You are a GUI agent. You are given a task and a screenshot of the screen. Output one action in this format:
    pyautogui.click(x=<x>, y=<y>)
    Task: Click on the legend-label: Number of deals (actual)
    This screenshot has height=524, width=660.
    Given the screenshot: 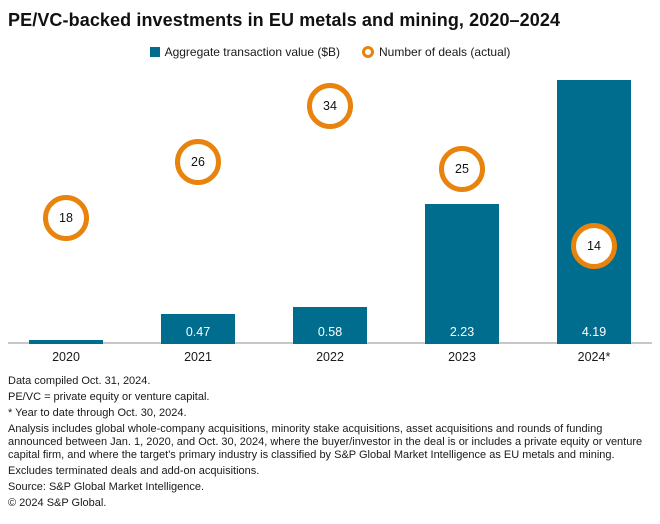 What is the action you would take?
    pyautogui.click(x=445, y=51)
    